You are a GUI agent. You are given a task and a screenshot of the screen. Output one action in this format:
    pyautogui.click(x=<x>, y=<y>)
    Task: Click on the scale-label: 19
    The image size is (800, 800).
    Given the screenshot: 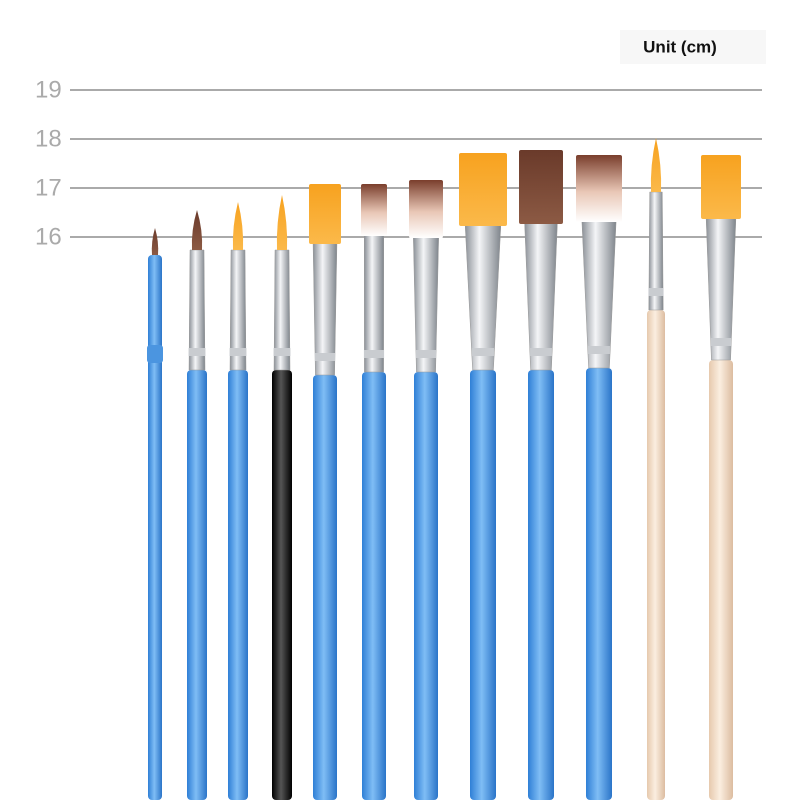 What is the action you would take?
    pyautogui.click(x=48, y=89)
    